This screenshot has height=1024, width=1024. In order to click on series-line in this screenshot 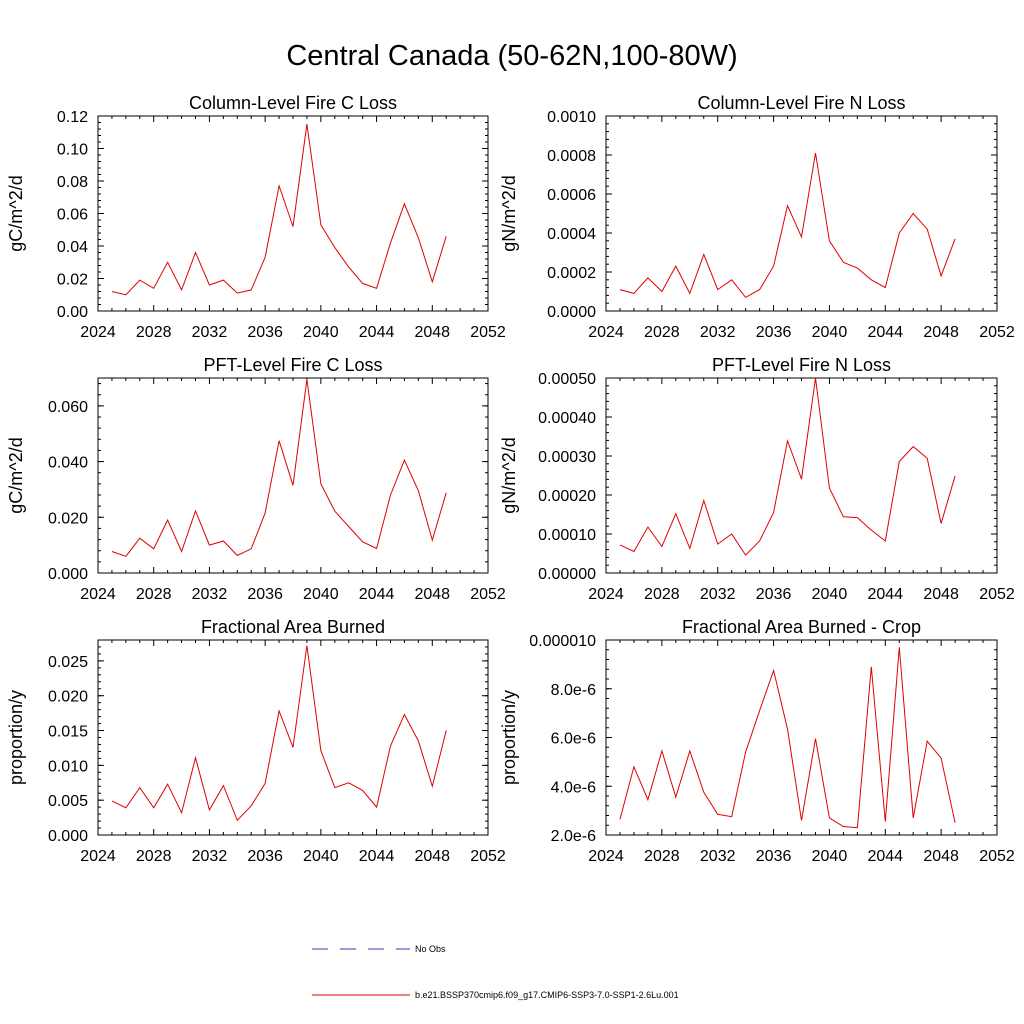, I will do `click(787, 738)`.